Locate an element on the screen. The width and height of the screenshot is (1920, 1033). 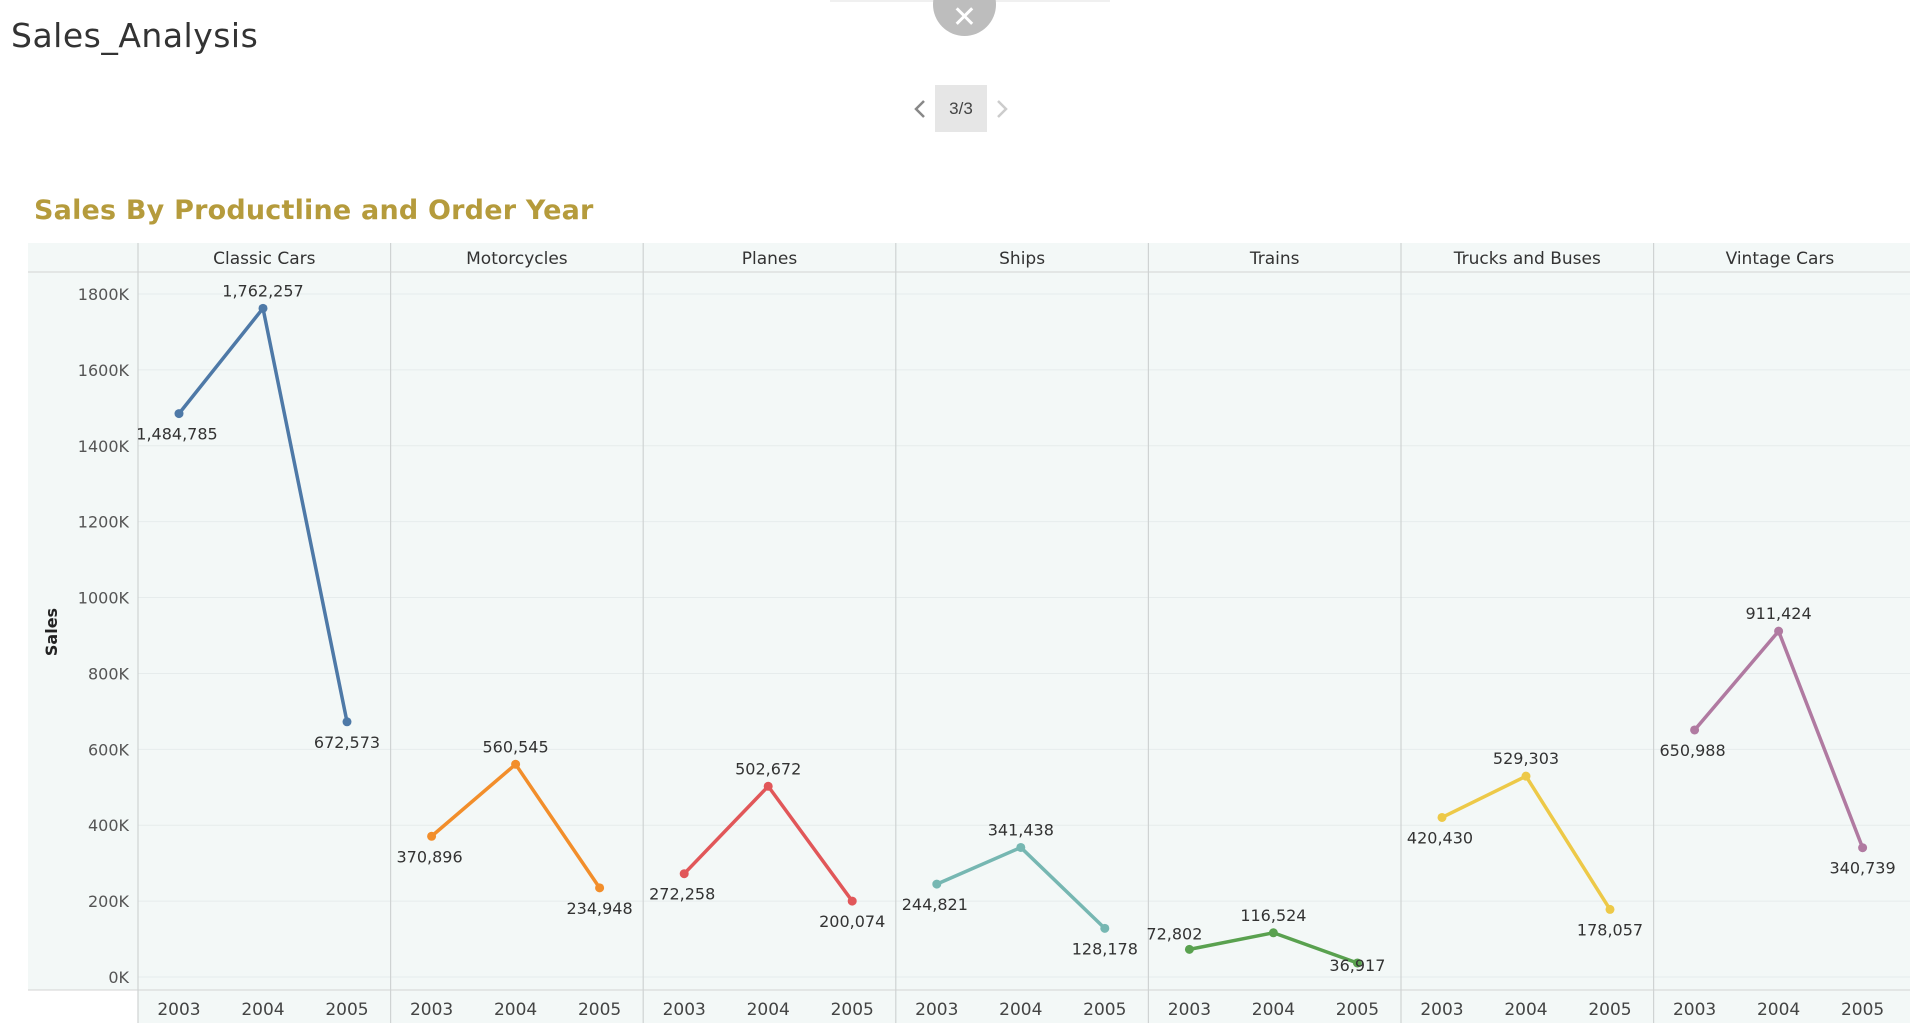
data-label: 370,896 is located at coordinates (430, 856).